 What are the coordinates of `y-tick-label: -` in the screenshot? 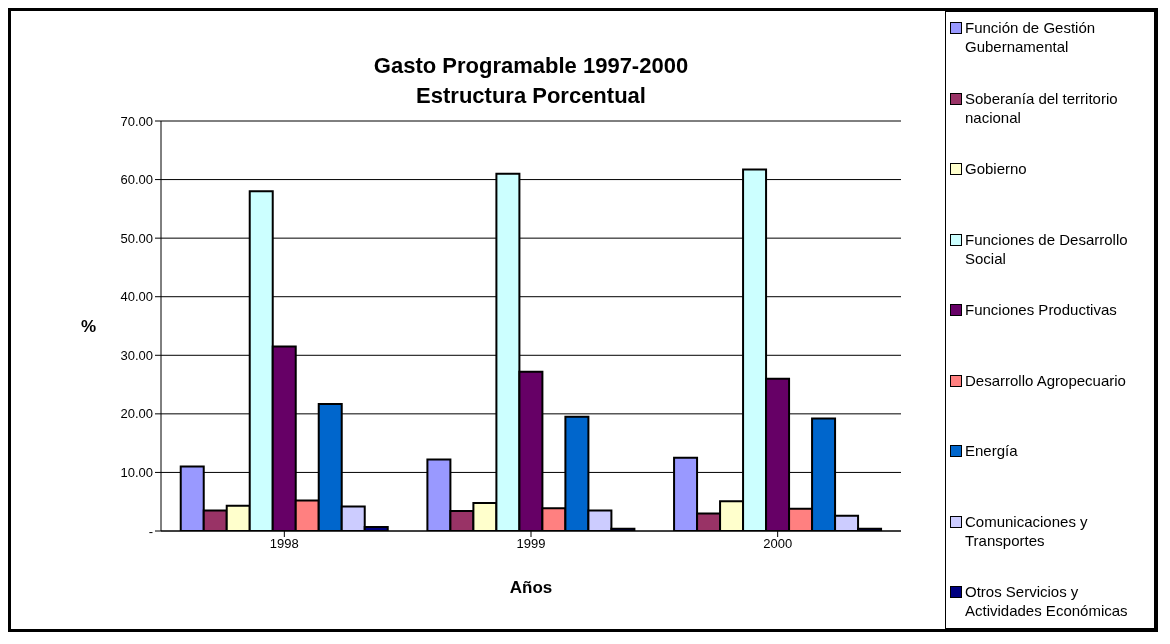 It's located at (150, 531).